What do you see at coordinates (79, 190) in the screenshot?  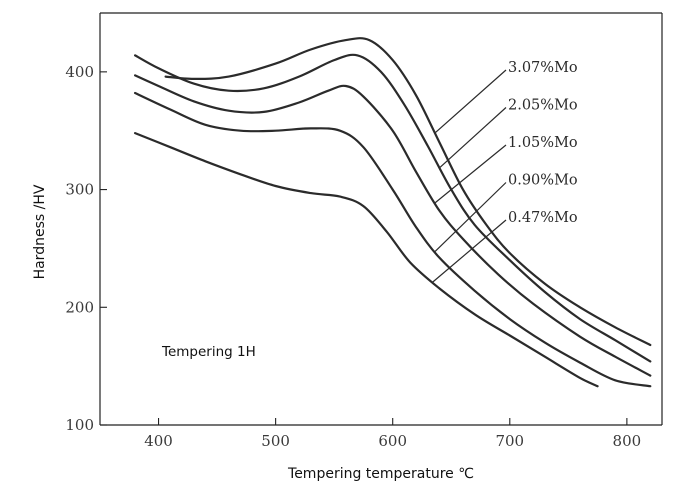 I see `y-tick-label: 300` at bounding box center [79, 190].